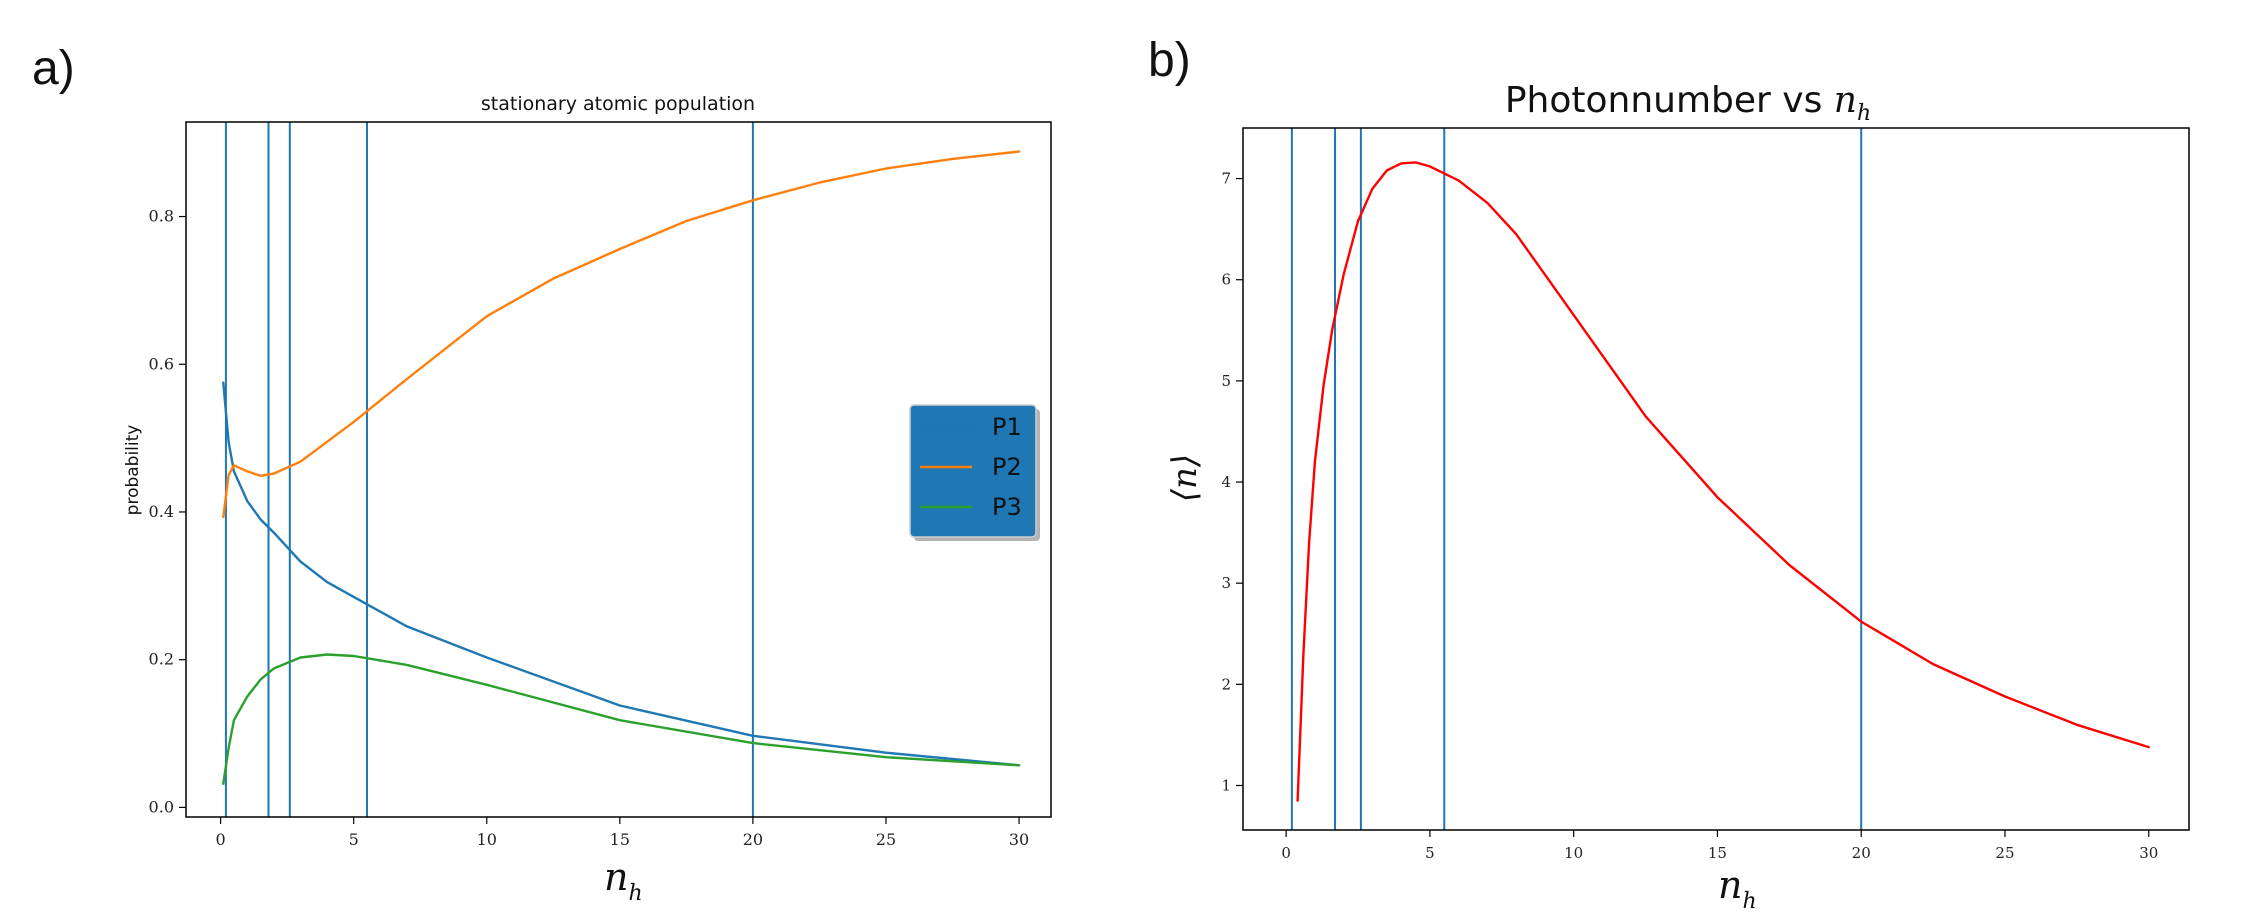  What do you see at coordinates (161, 216) in the screenshot?
I see `ytick-label: 0.8` at bounding box center [161, 216].